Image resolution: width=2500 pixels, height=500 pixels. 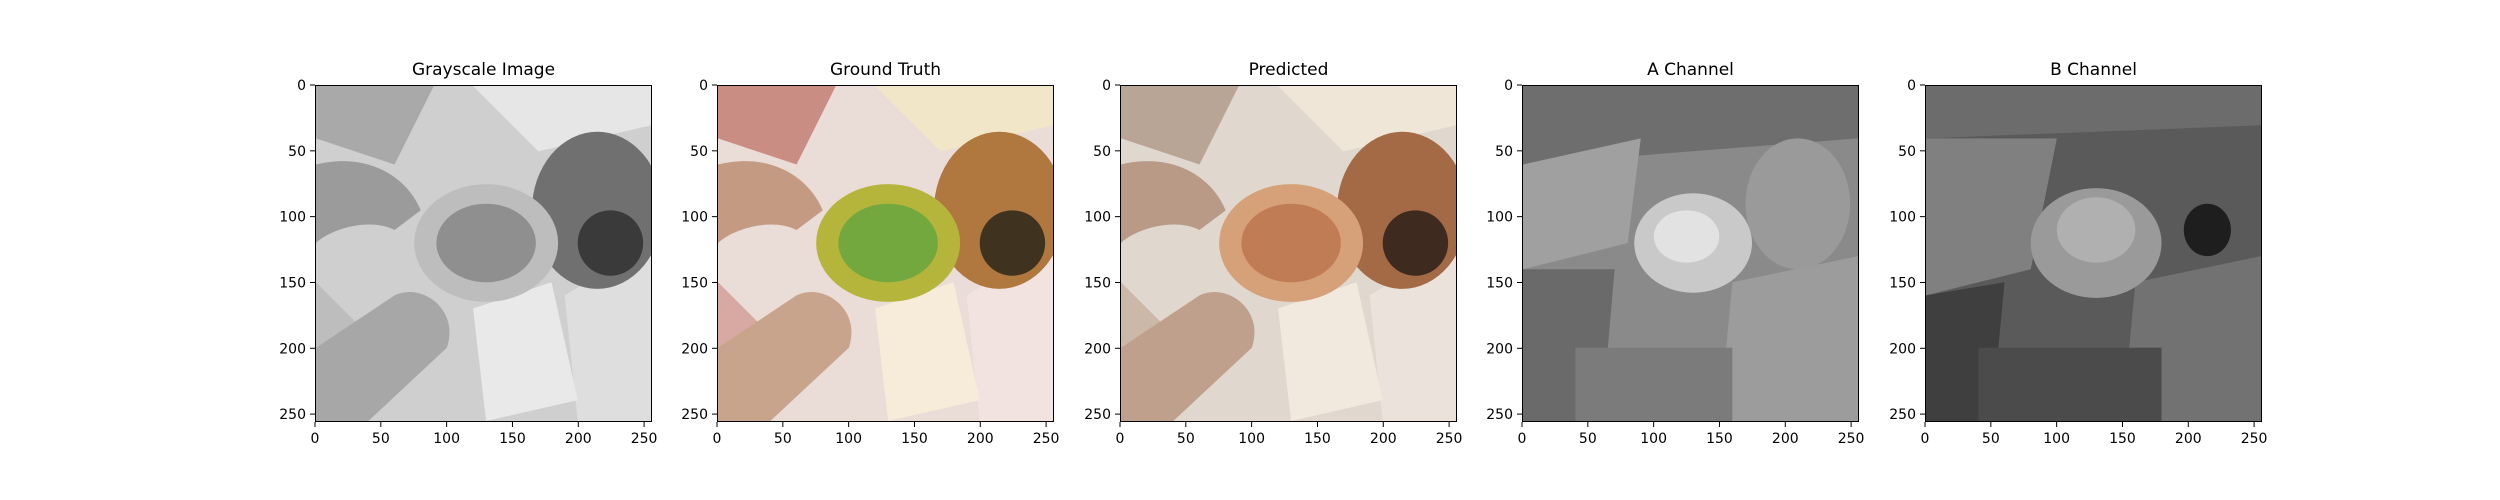 I want to click on axes-a-channel: 0 50 100 150 200 250 0 50 100 150 200 250, so click(x=1675, y=262).